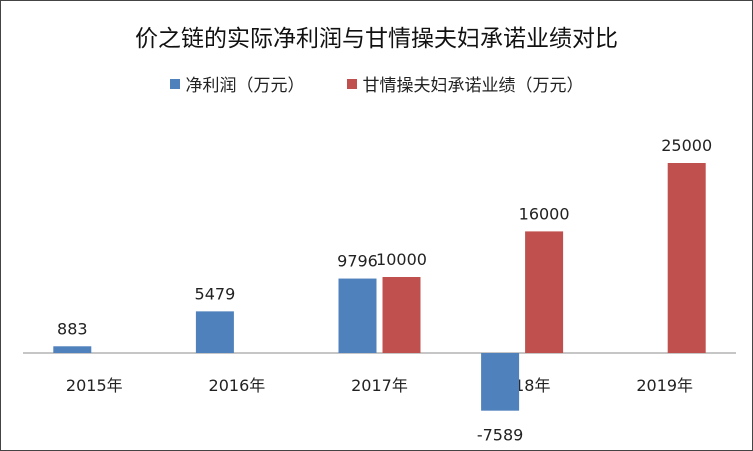  I want to click on x-tick-label: 2017年, so click(379, 385).